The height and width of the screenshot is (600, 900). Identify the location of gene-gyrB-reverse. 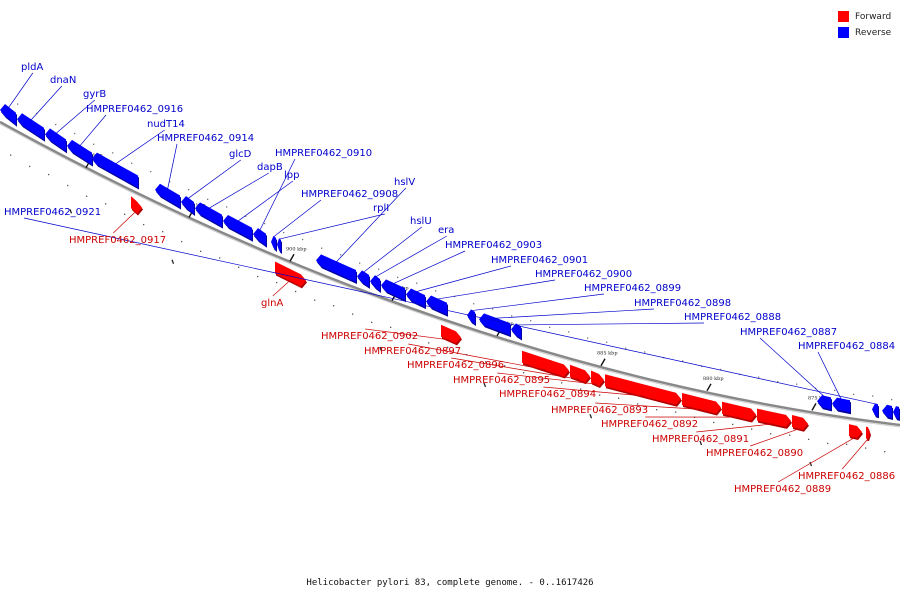
(55, 140).